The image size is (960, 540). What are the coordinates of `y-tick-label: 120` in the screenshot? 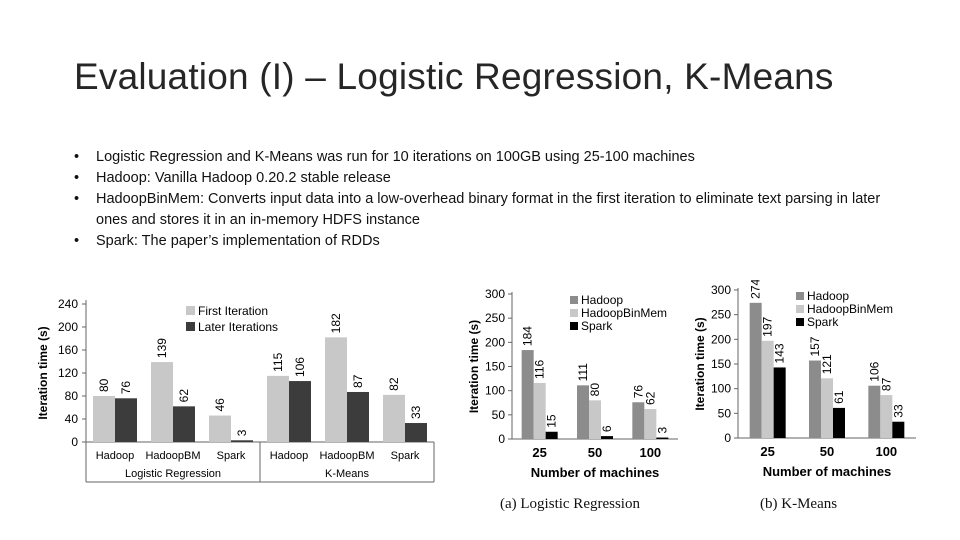 It's located at (68, 373).